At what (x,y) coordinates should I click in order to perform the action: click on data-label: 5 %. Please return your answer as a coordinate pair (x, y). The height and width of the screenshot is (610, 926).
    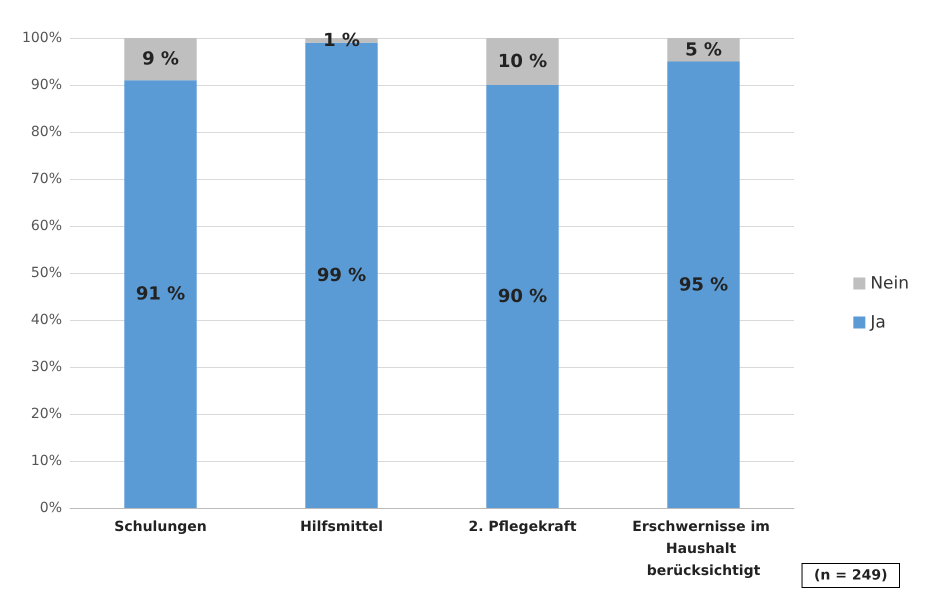
    Looking at the image, I should click on (703, 49).